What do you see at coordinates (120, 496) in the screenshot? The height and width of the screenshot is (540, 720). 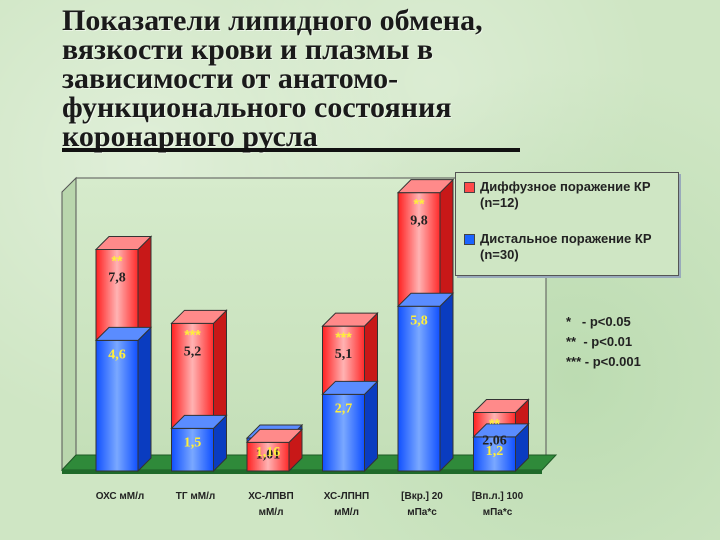 I see `category-label: ОХС мМ/л` at bounding box center [120, 496].